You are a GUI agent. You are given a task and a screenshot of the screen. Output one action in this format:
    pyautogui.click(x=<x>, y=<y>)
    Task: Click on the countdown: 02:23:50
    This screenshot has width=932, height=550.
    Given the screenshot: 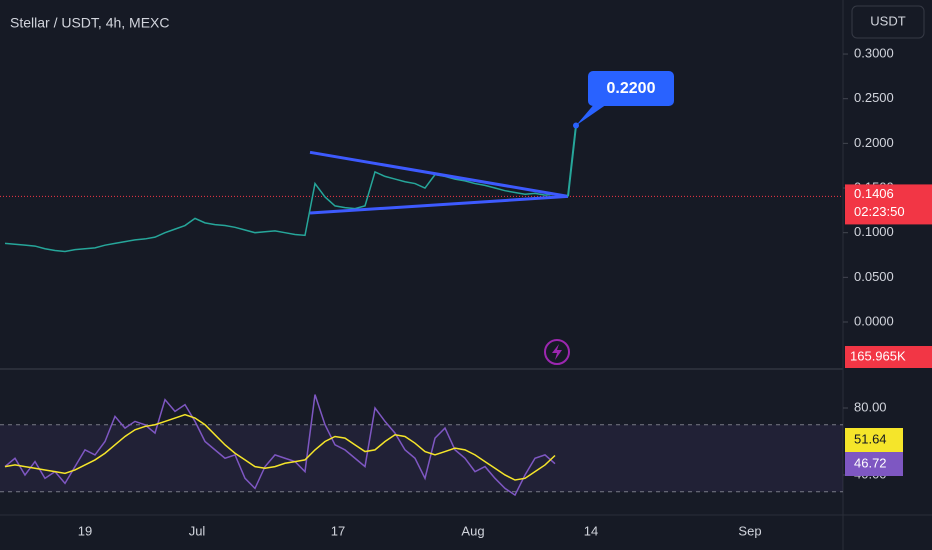 What is the action you would take?
    pyautogui.click(x=879, y=211)
    